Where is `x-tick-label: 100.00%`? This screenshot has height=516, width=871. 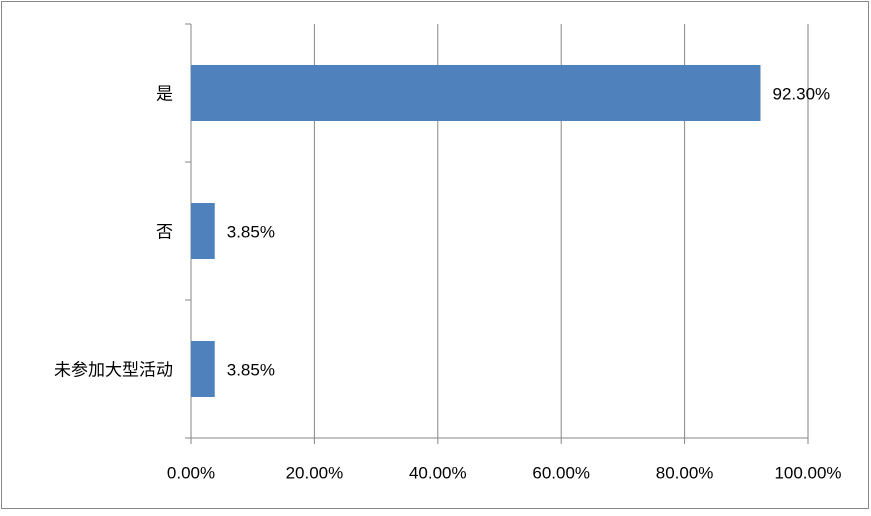
x-tick-label: 100.00% is located at coordinates (807, 472).